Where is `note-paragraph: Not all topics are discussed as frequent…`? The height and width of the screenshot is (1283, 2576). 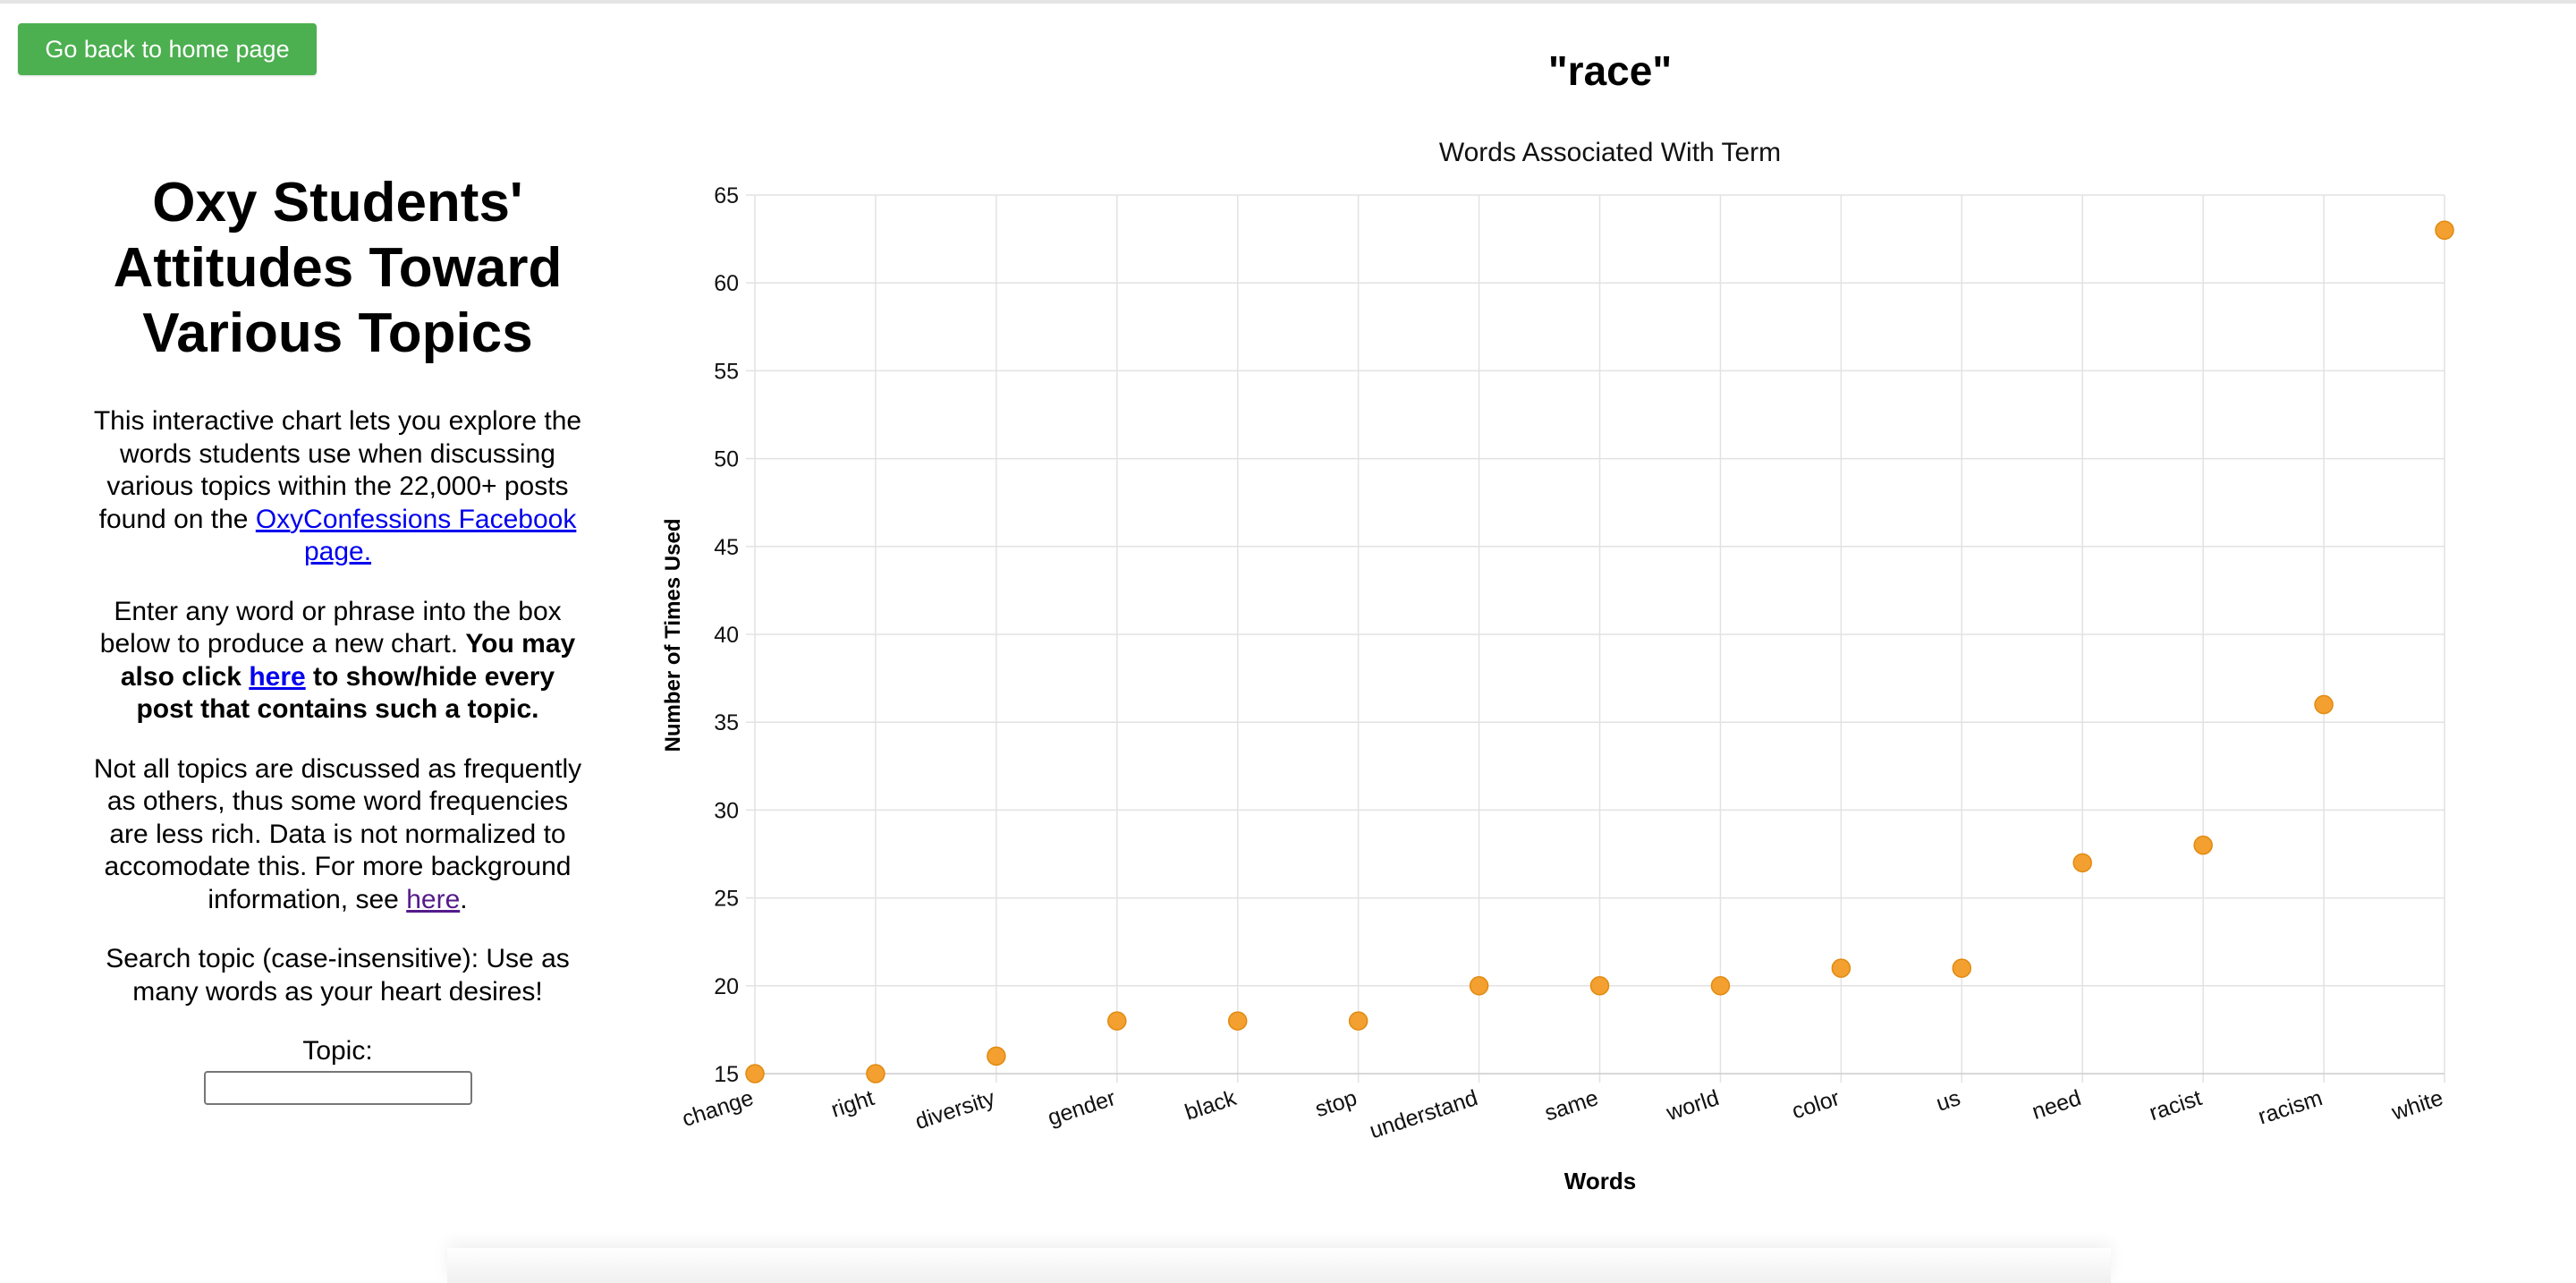
note-paragraph: Not all topics are discussed as frequent… is located at coordinates (337, 835).